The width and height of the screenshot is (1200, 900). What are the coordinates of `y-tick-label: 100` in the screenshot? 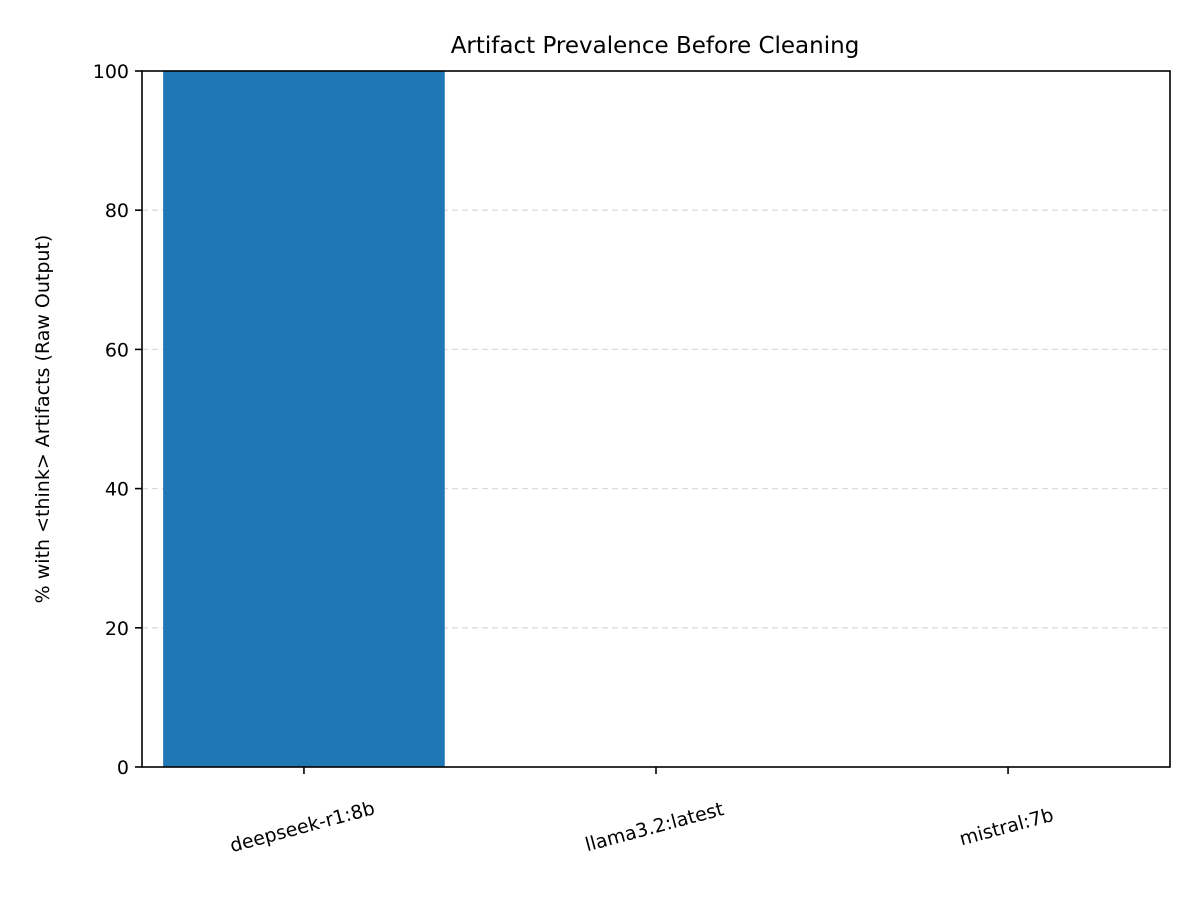 It's located at (111, 72).